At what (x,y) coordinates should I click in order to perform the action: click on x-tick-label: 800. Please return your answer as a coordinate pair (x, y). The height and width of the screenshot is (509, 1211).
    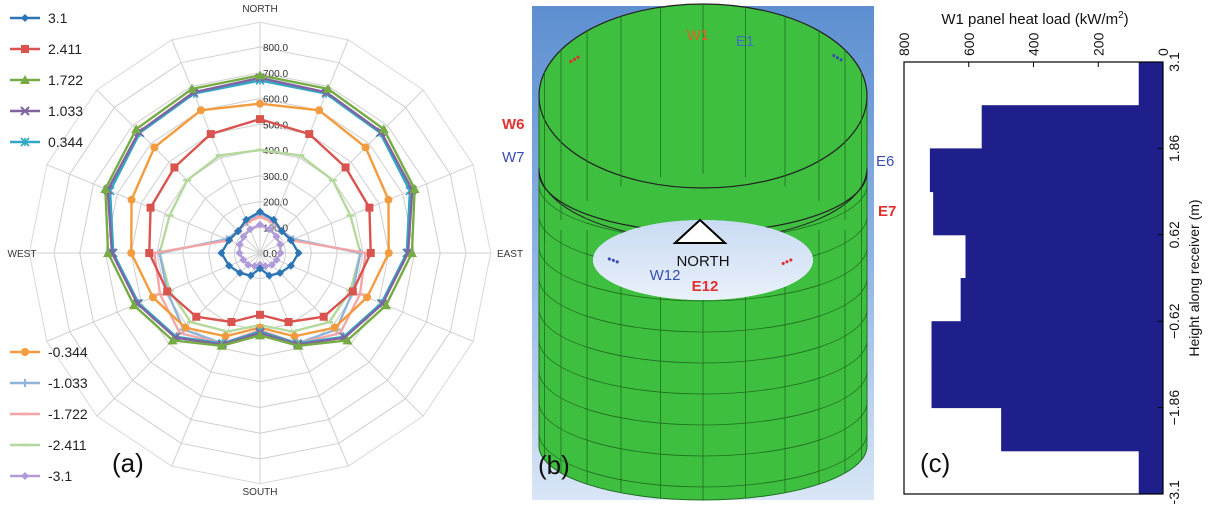
    Looking at the image, I should click on (904, 44).